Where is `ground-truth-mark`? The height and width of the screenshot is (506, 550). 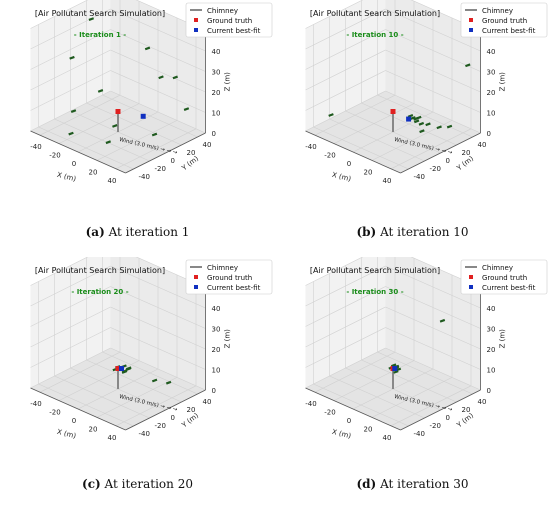
ground-truth-mark is located at coordinates (118, 111).